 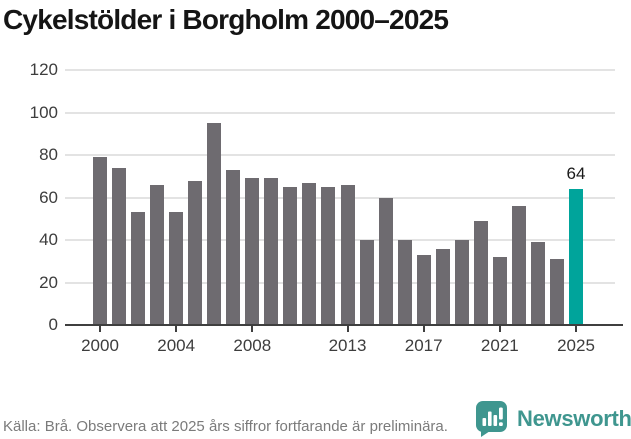 I want to click on bar-2023, so click(x=537, y=283).